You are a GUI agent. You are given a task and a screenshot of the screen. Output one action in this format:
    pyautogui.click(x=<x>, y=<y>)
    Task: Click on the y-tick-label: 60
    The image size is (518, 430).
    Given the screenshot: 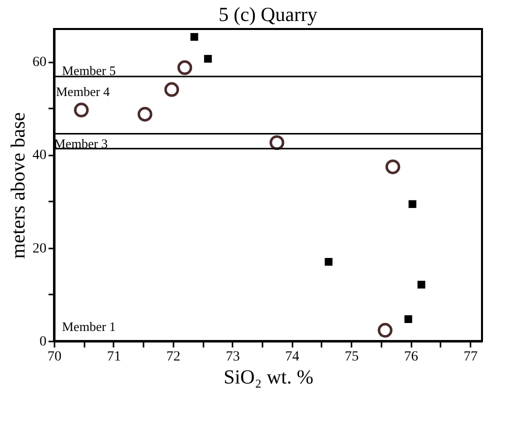 What is the action you would take?
    pyautogui.click(x=39, y=62)
    